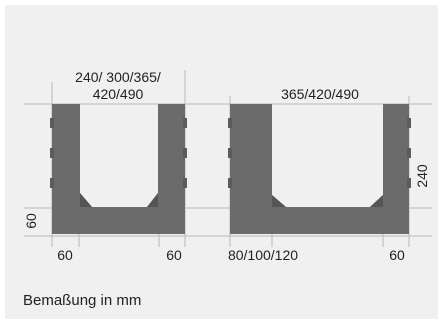  I want to click on left-u-block, so click(118, 169).